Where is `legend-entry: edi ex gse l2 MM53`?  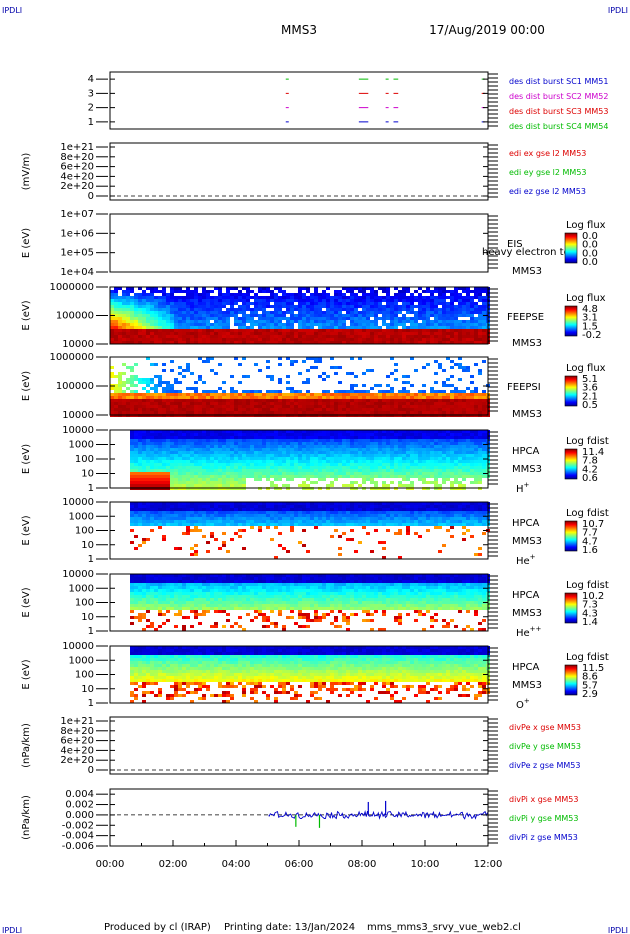
legend-entry: edi ex gse l2 MM53 is located at coordinates (547, 153).